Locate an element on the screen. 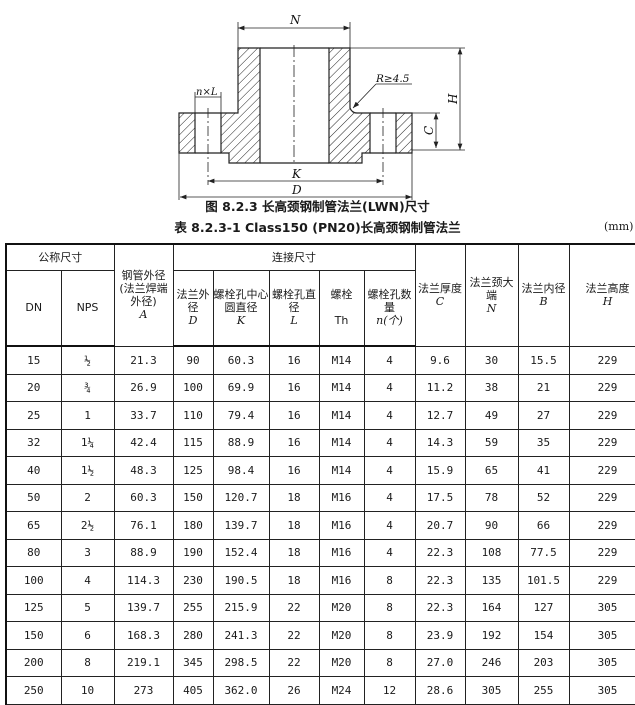 This screenshot has width=635, height=705. table-cell: 168.3 is located at coordinates (143, 635).